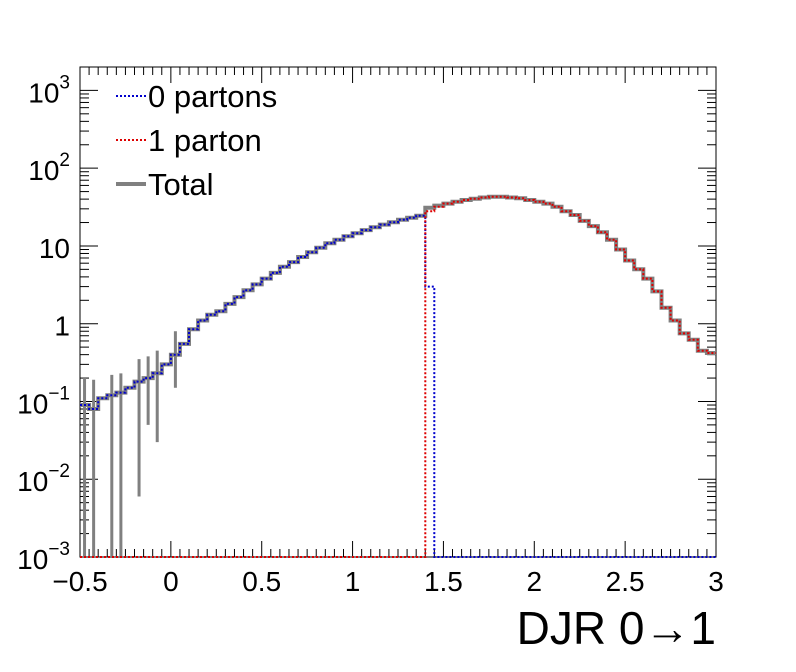  I want to click on x-tick-label: 1.5, so click(443, 581).